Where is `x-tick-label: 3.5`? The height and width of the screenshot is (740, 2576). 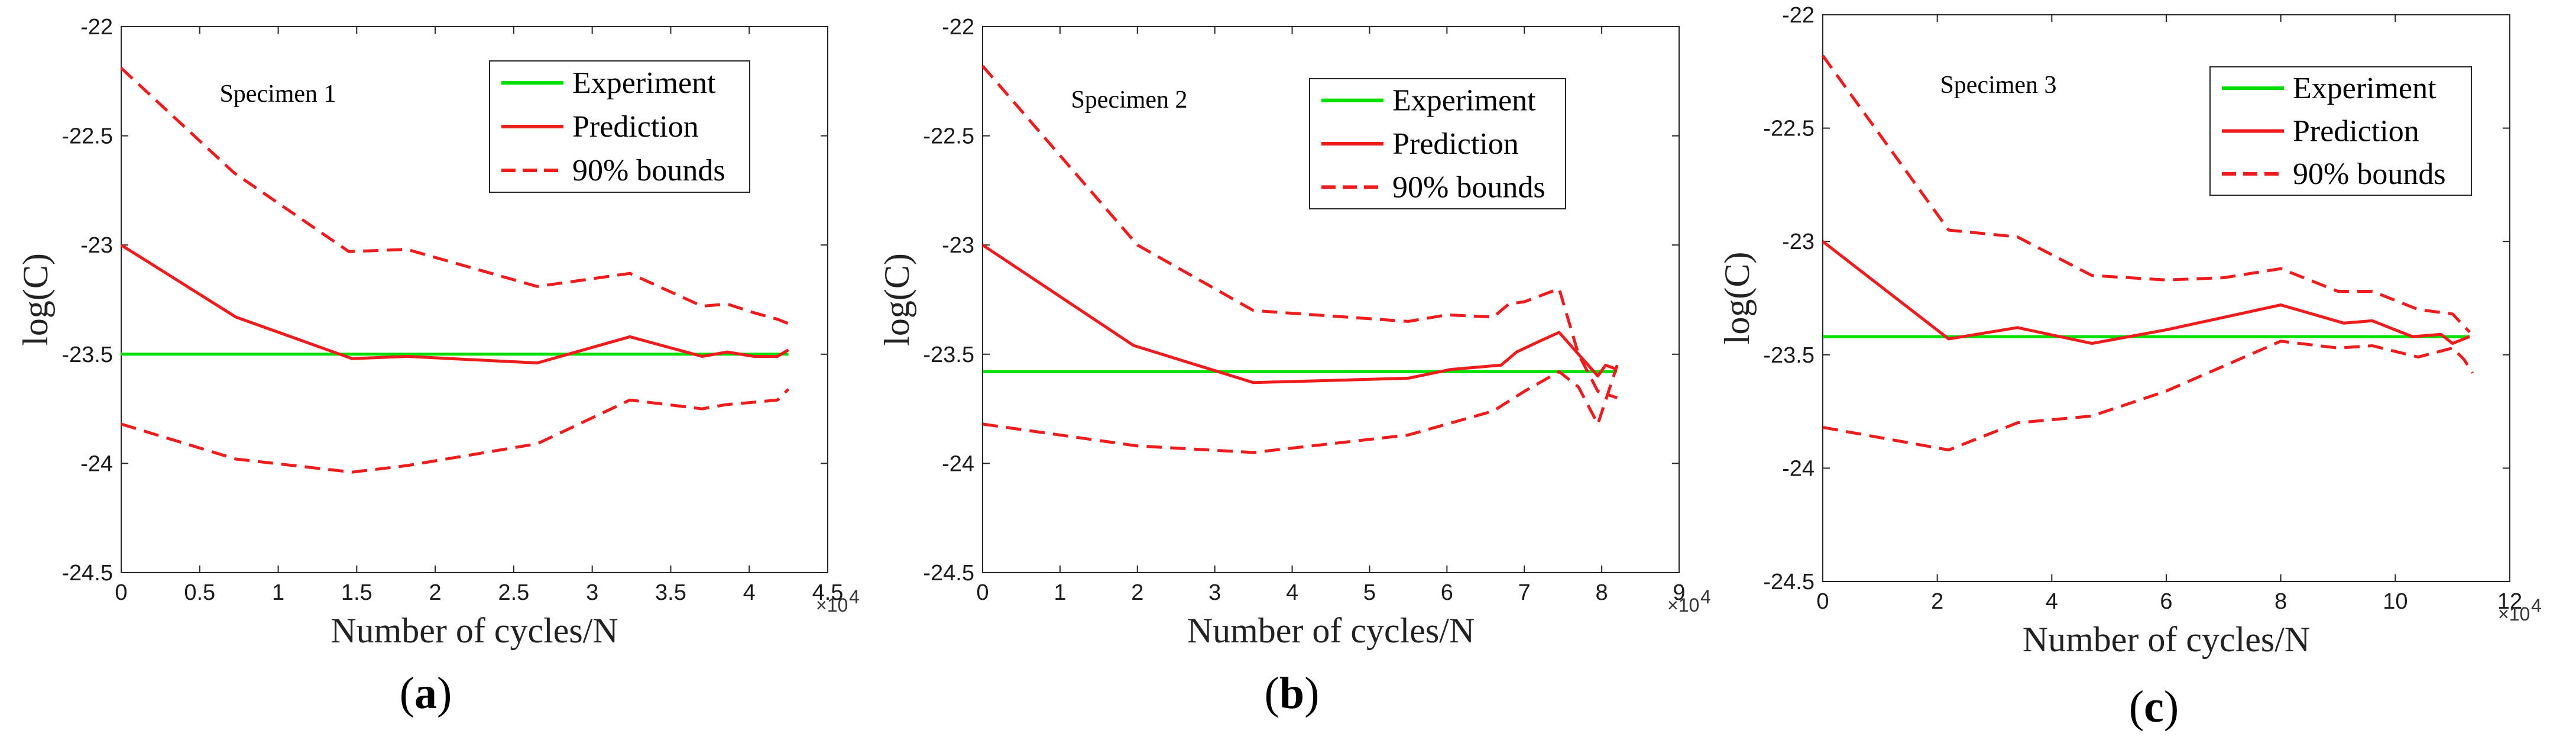
x-tick-label: 3.5 is located at coordinates (670, 592).